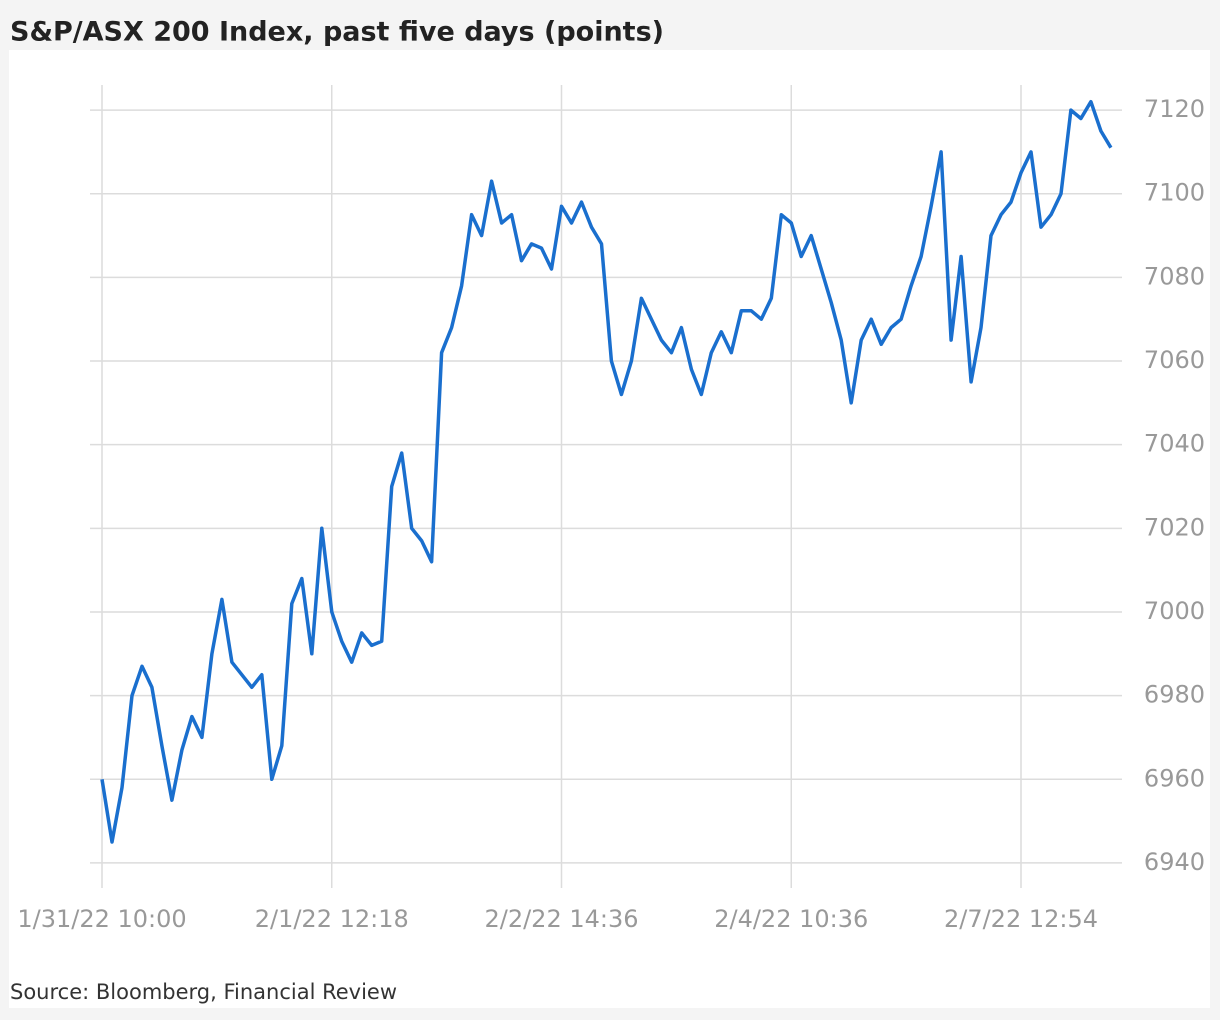 The height and width of the screenshot is (1020, 1220). Describe the element at coordinates (1174, 527) in the screenshot. I see `y-tick-label: 7020` at that location.